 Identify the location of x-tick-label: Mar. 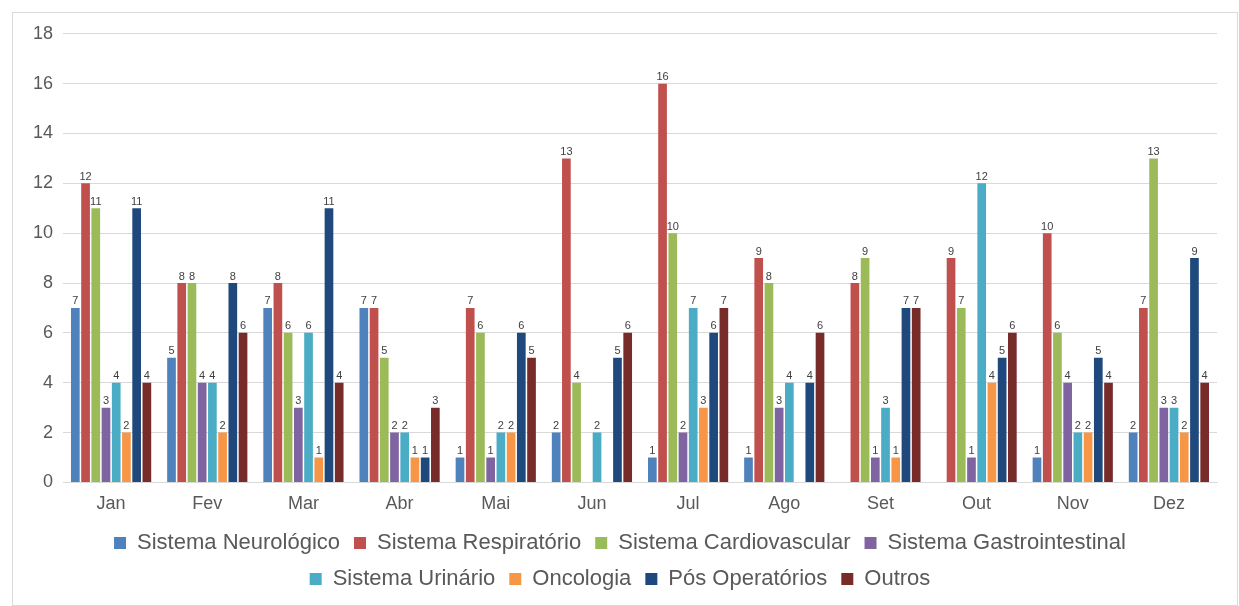
(303, 503).